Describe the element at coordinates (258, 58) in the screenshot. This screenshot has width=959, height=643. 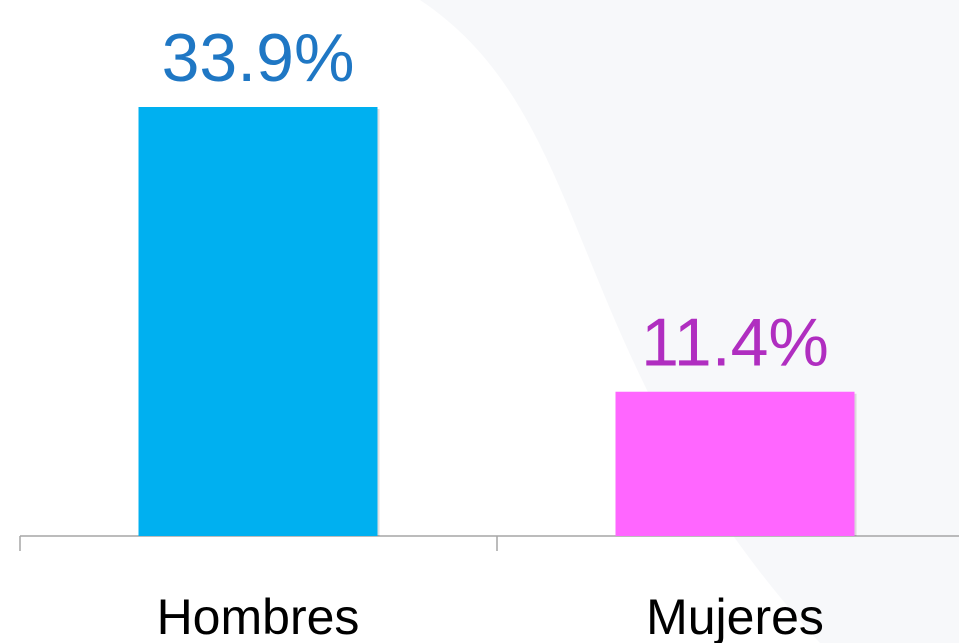
I see `value-label: 33.9%` at that location.